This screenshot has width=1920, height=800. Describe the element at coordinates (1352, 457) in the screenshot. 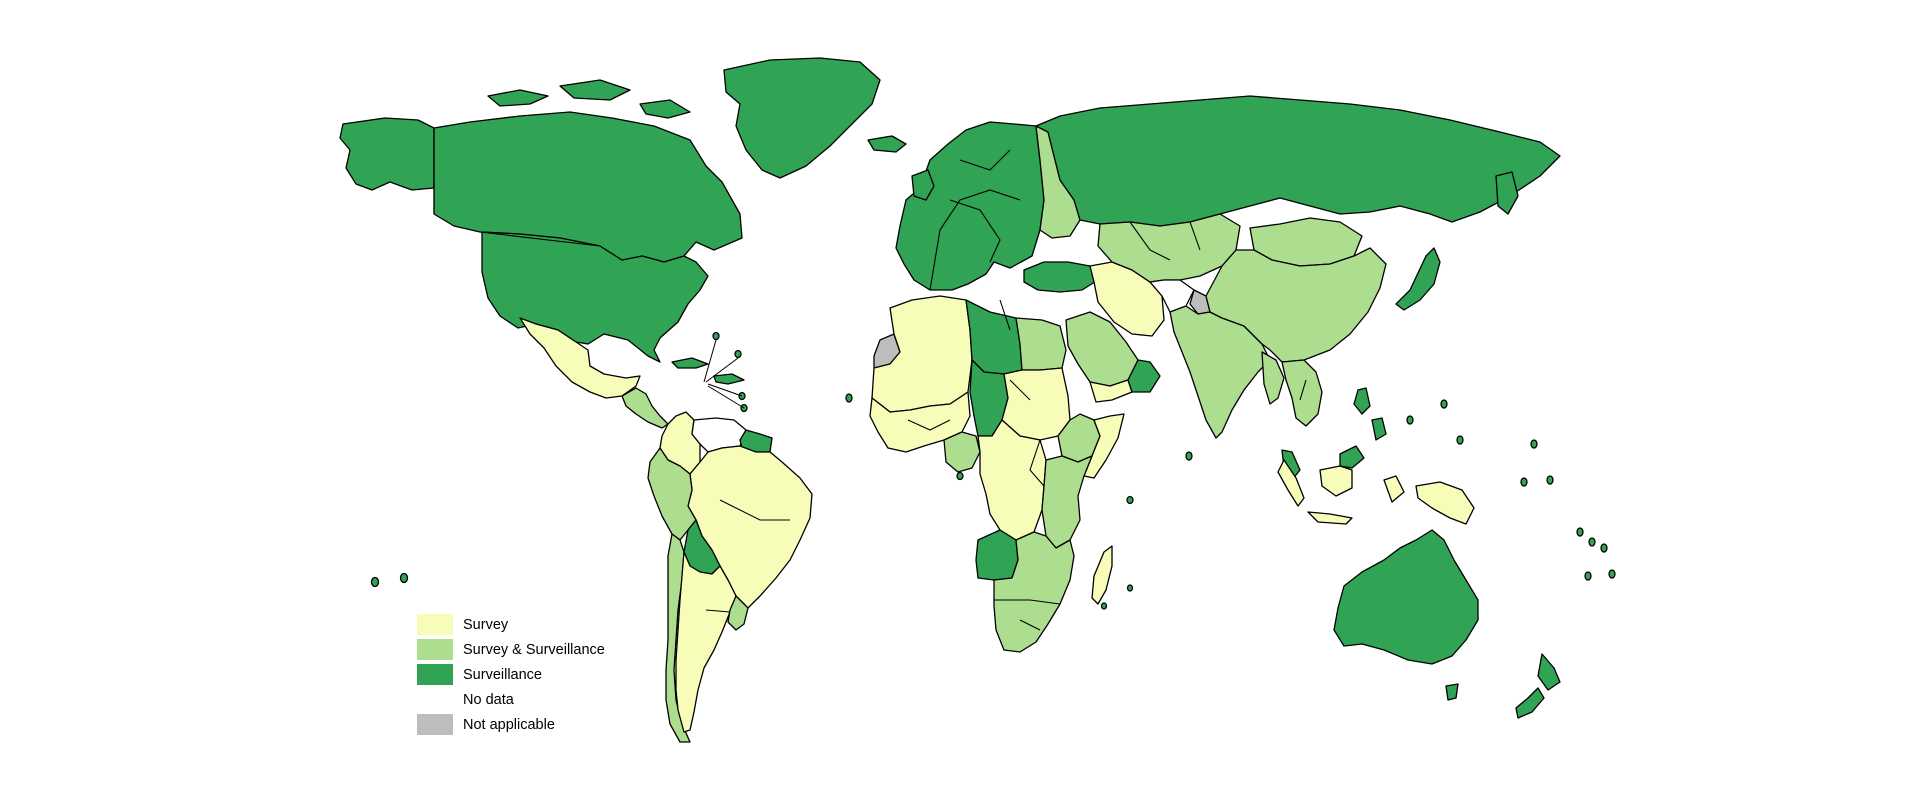

I see `region-malaysia` at that location.